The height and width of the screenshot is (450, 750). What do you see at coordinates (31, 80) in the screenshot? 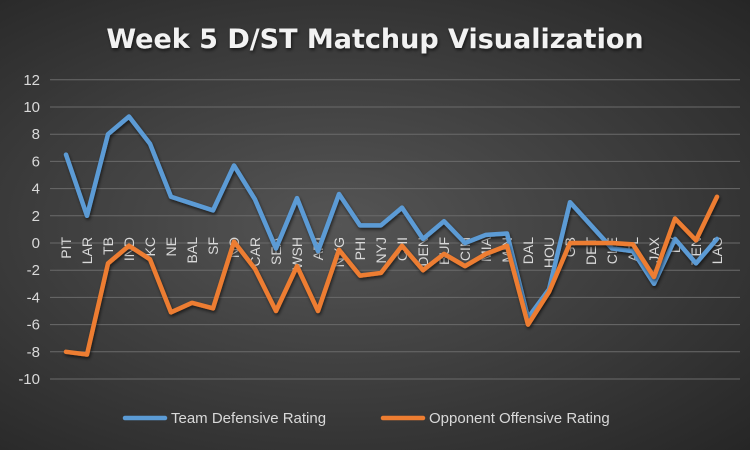
I see `y-tick-label: 12` at bounding box center [31, 80].